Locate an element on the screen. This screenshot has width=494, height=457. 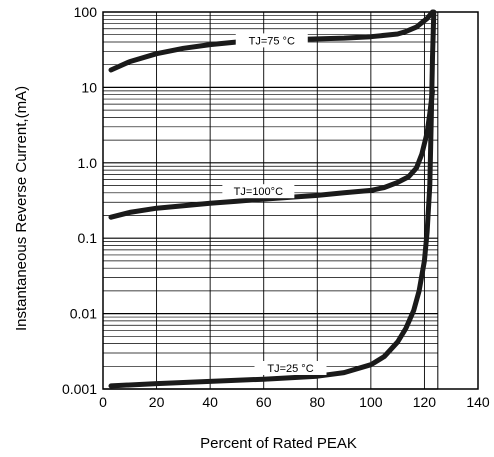
curve-label-t25: TJ=25 °C is located at coordinates (290, 369).